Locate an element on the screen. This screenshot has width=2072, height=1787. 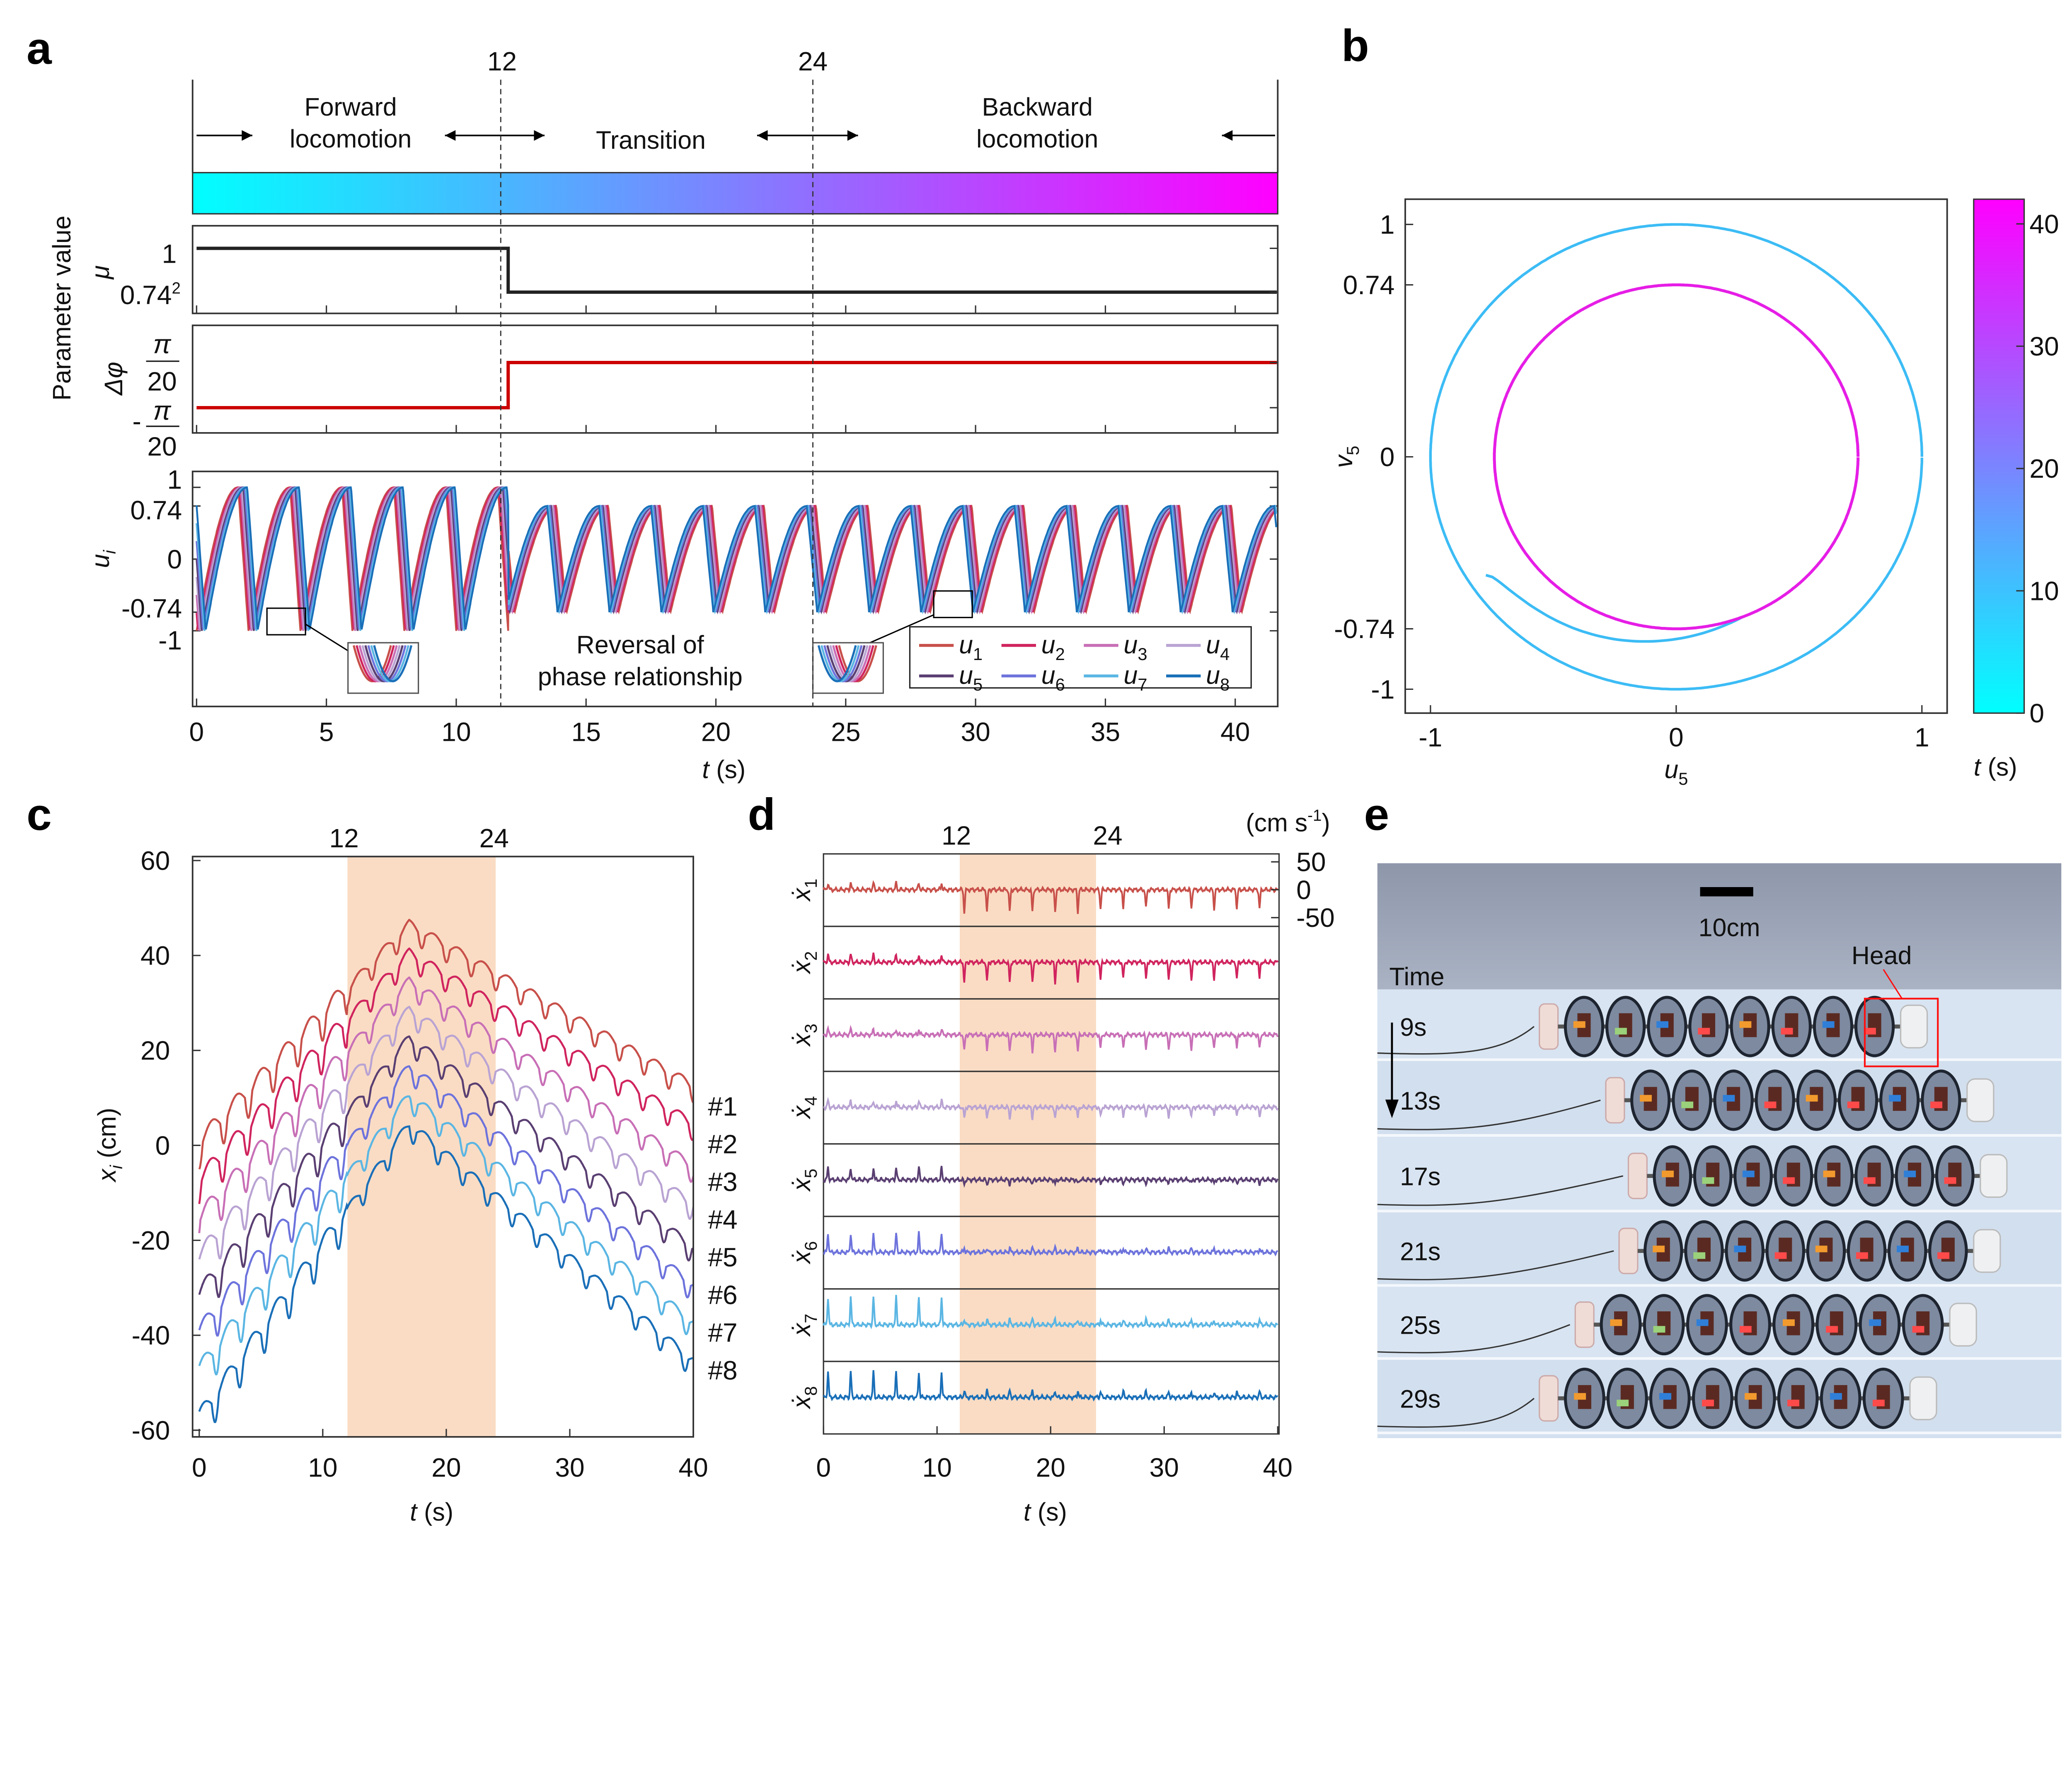
transition-end-arrow-head is located at coordinates (852, 135).